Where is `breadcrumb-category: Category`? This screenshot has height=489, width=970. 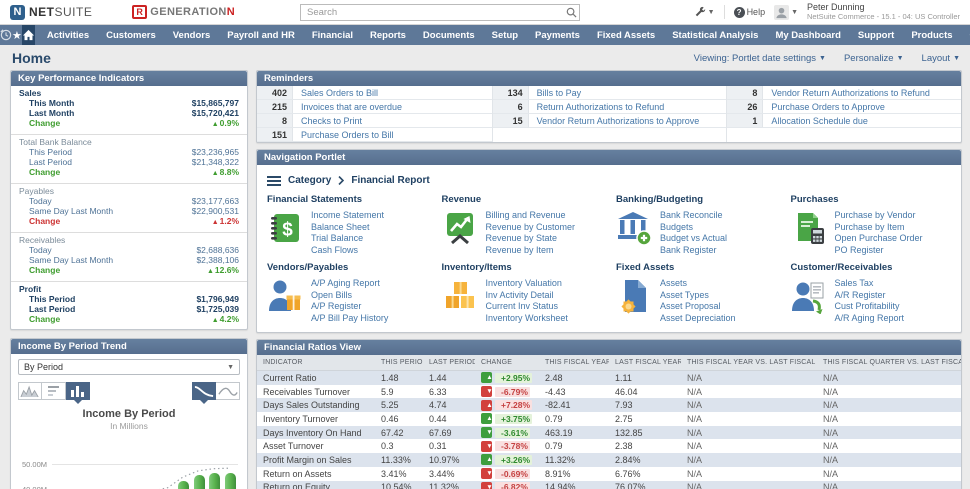 breadcrumb-category: Category is located at coordinates (310, 180).